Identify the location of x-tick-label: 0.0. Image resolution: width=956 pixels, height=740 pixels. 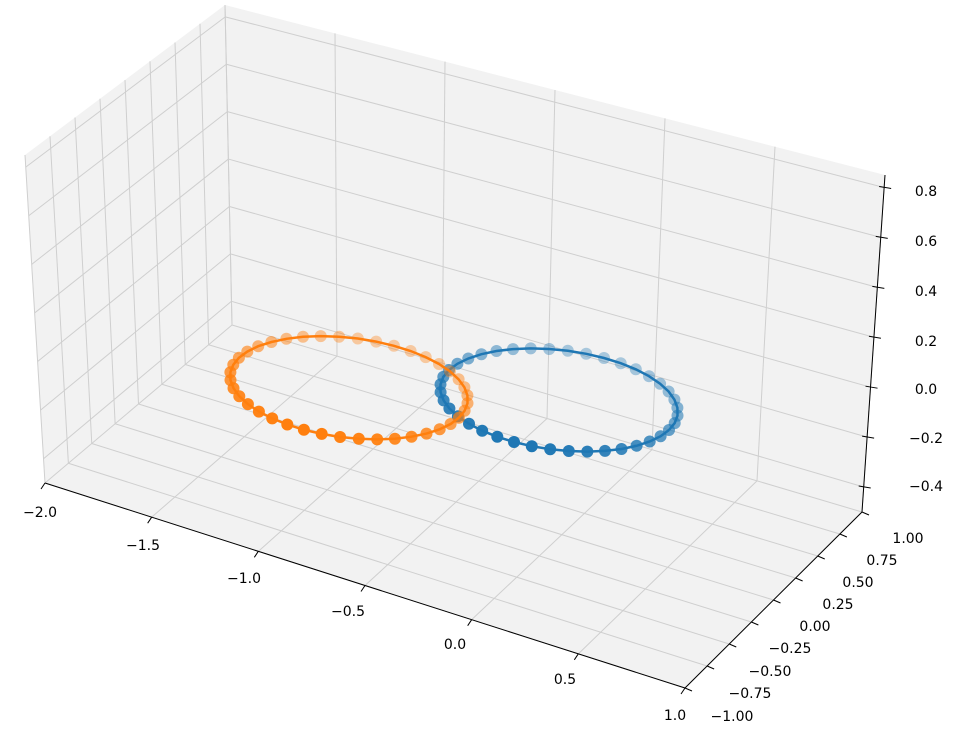
(455, 645).